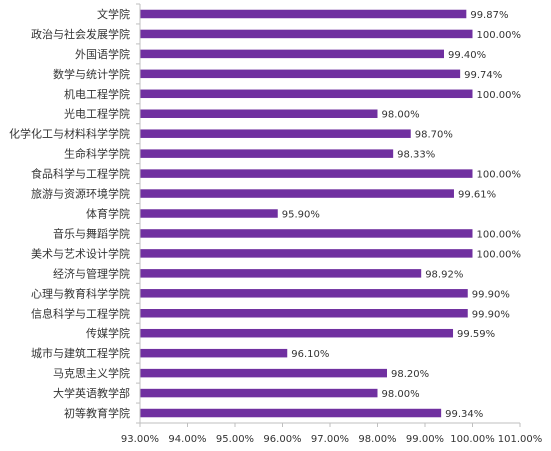 This screenshot has height=451, width=551. I want to click on category-label: 体育学院, so click(108, 214).